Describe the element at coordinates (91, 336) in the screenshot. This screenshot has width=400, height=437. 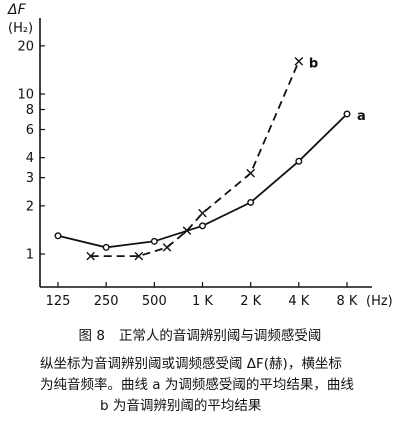
I see `figure-label: 图 8` at that location.